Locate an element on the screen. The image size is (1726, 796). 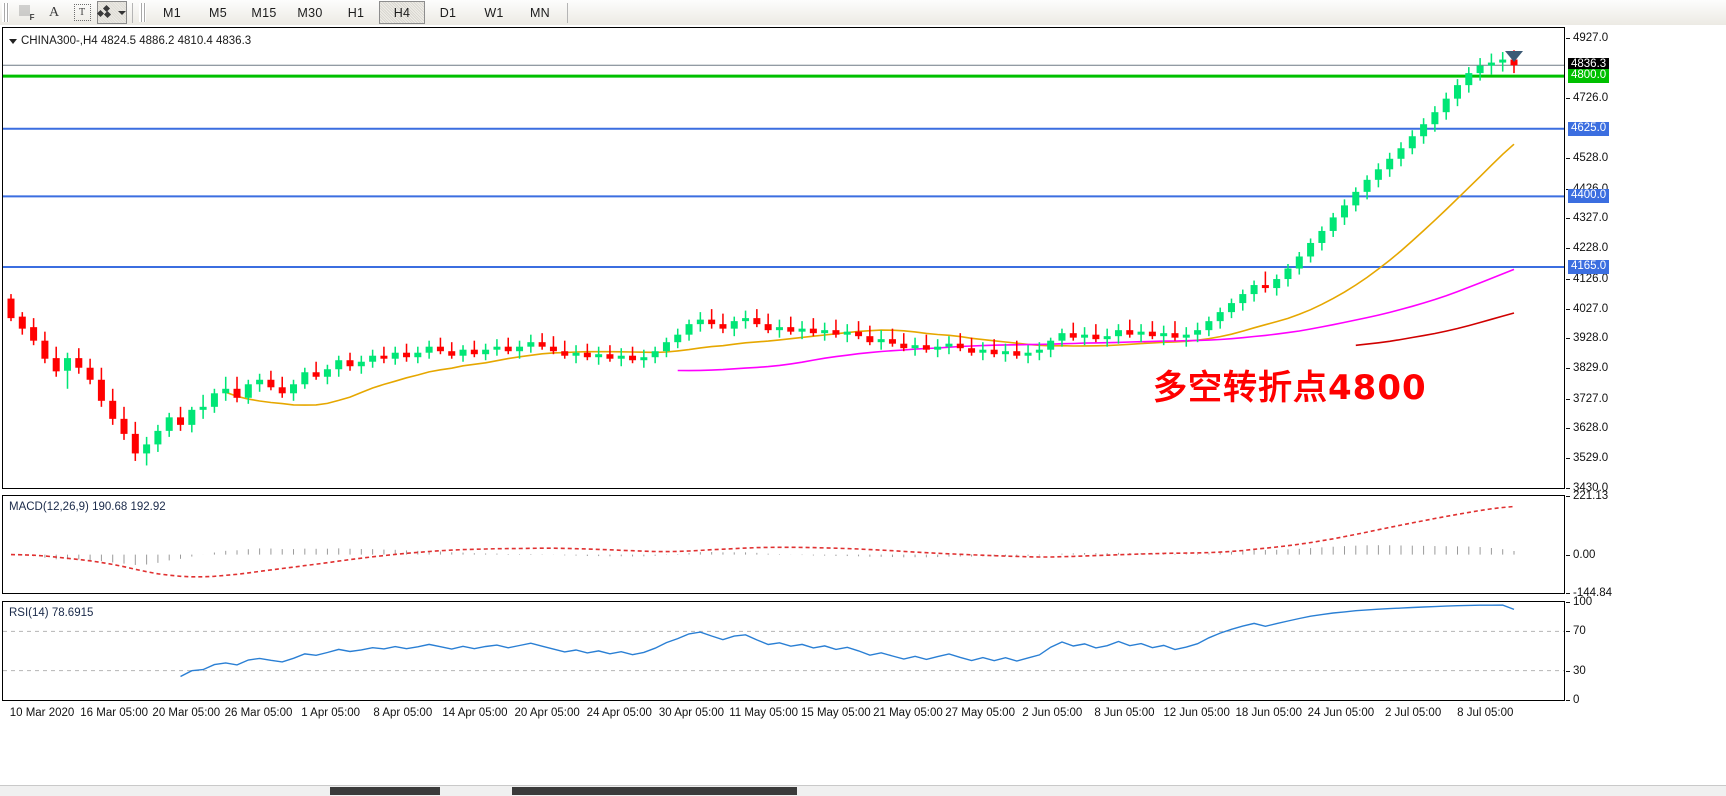
price-axis-tick: 3430.0 is located at coordinates (1587, 488).